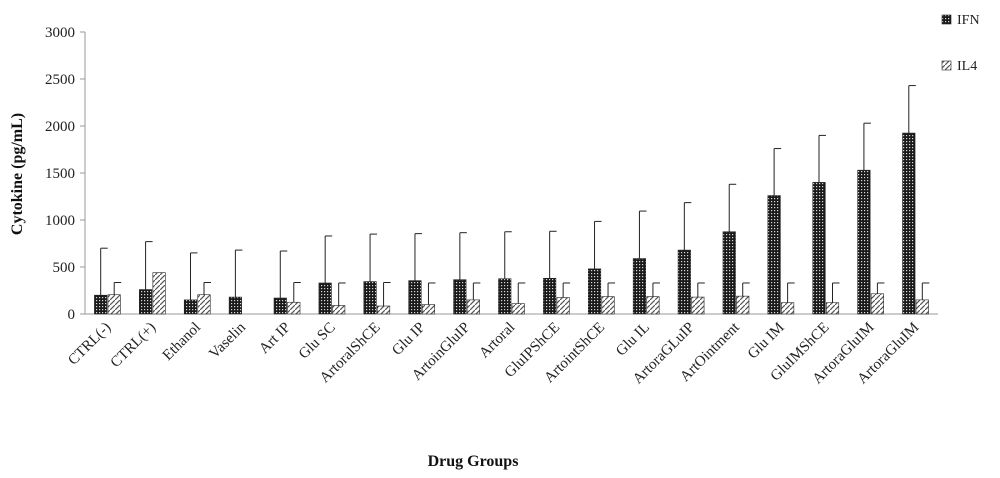 This screenshot has width=1000, height=478. What do you see at coordinates (766, 341) in the screenshot?
I see `x-tick-label: Glu IM` at bounding box center [766, 341].